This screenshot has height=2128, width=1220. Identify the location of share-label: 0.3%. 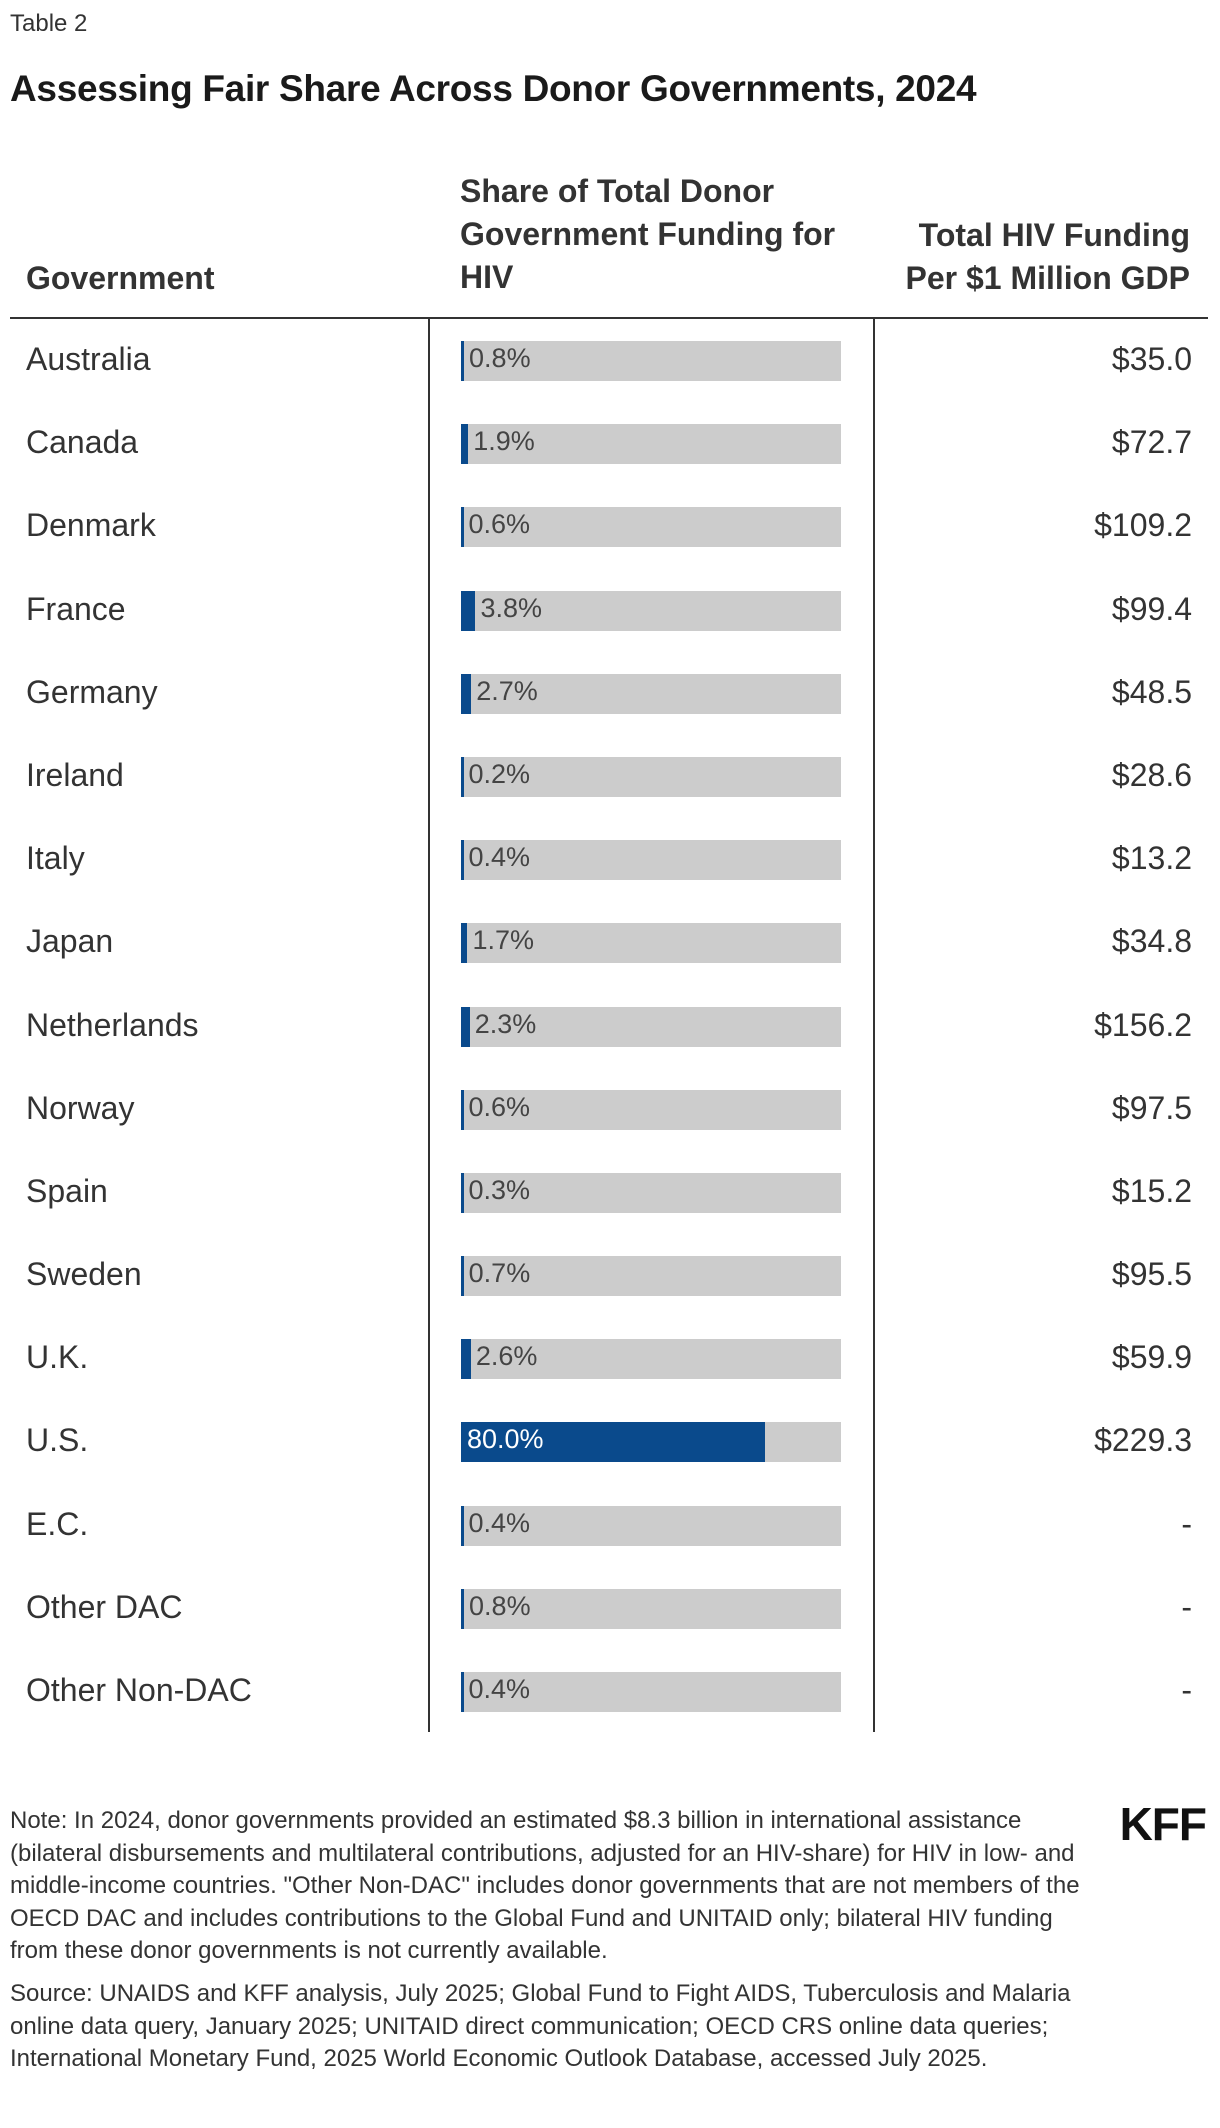
(499, 1189).